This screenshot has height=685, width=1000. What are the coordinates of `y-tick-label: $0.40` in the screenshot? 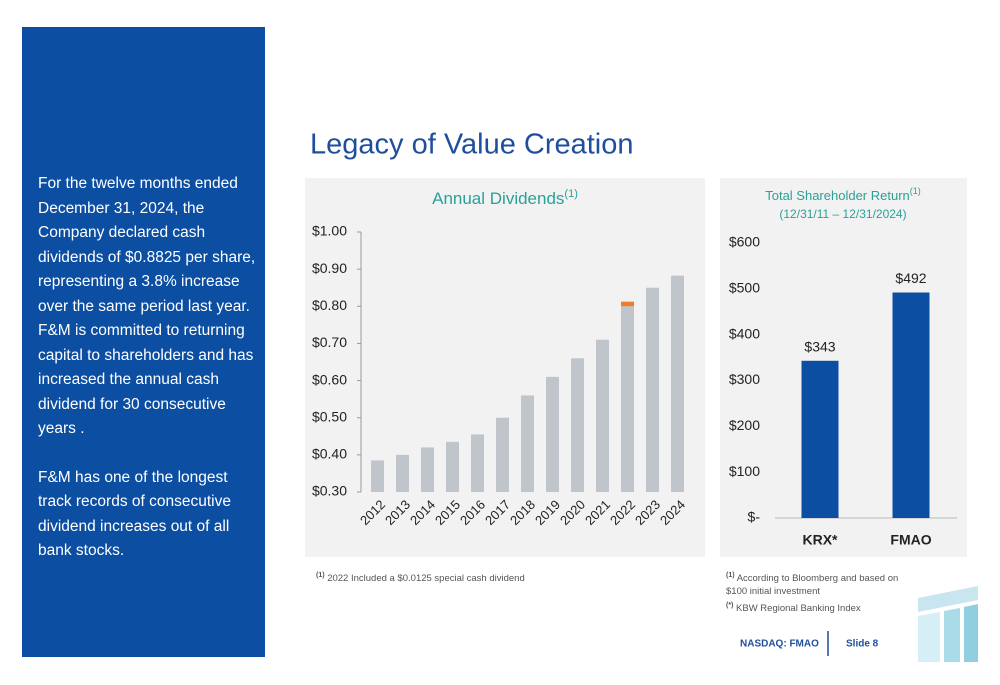 It's located at (329, 454).